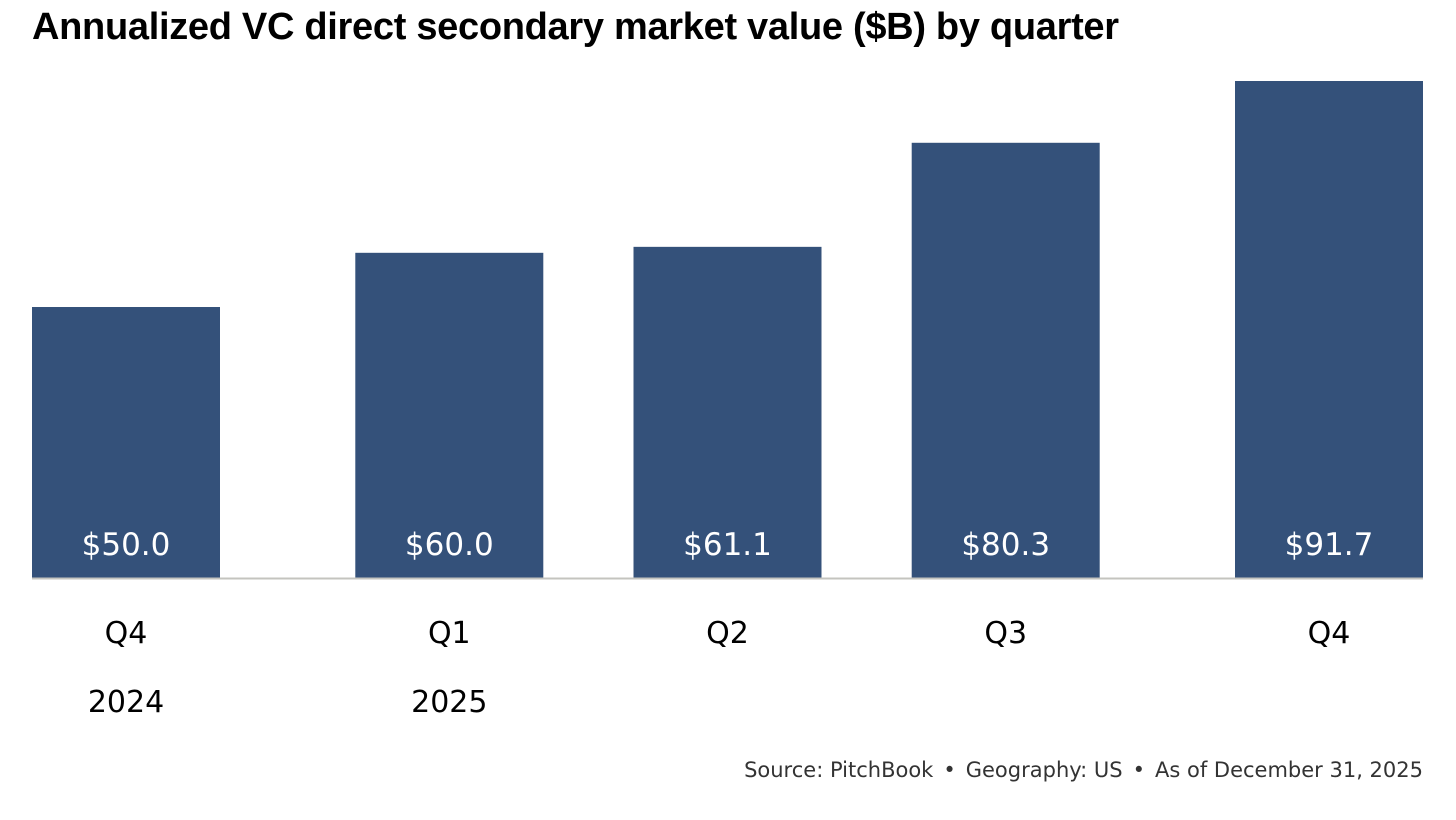  I want to click on data-label-5: $91.7, so click(1329, 545).